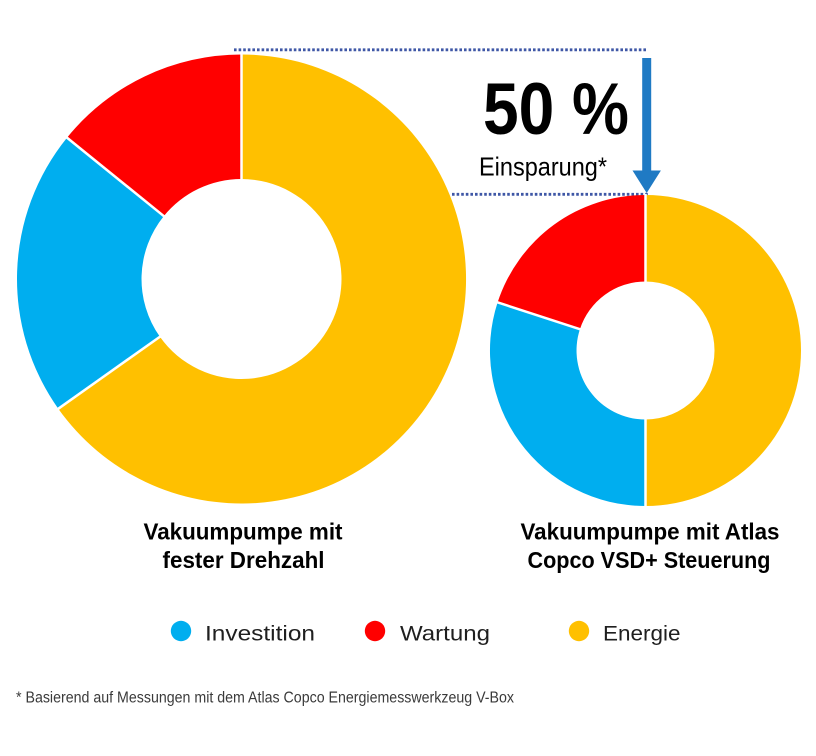  What do you see at coordinates (543, 167) in the screenshot?
I see `svg-text: Einsparung*` at bounding box center [543, 167].